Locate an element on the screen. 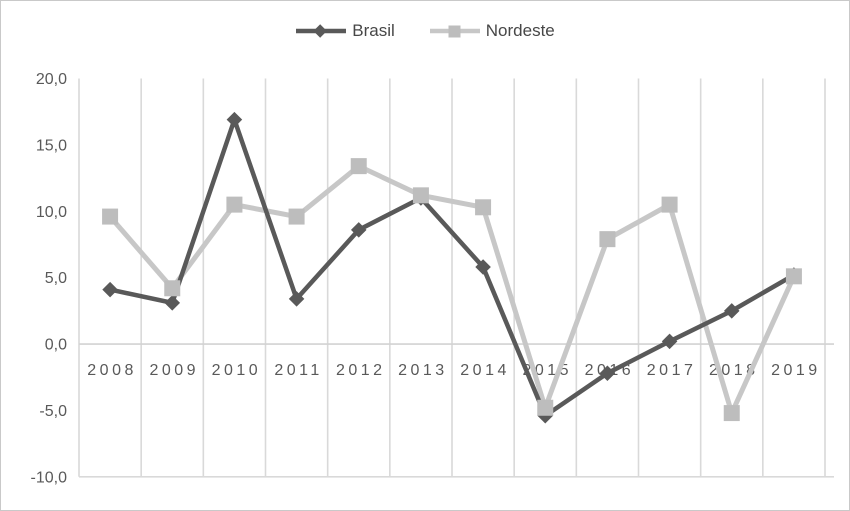 The width and height of the screenshot is (850, 511). y-tick-label: -10,0 is located at coordinates (49, 477).